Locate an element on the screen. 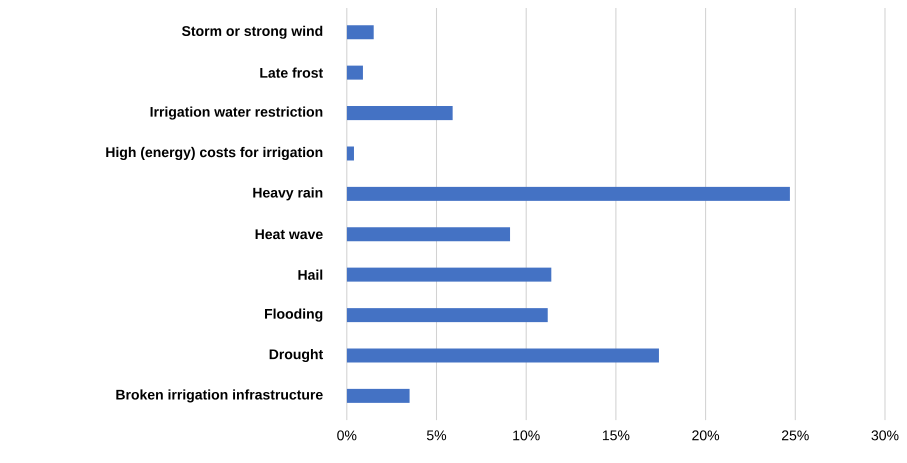  x-tick-label: 10% is located at coordinates (526, 435).